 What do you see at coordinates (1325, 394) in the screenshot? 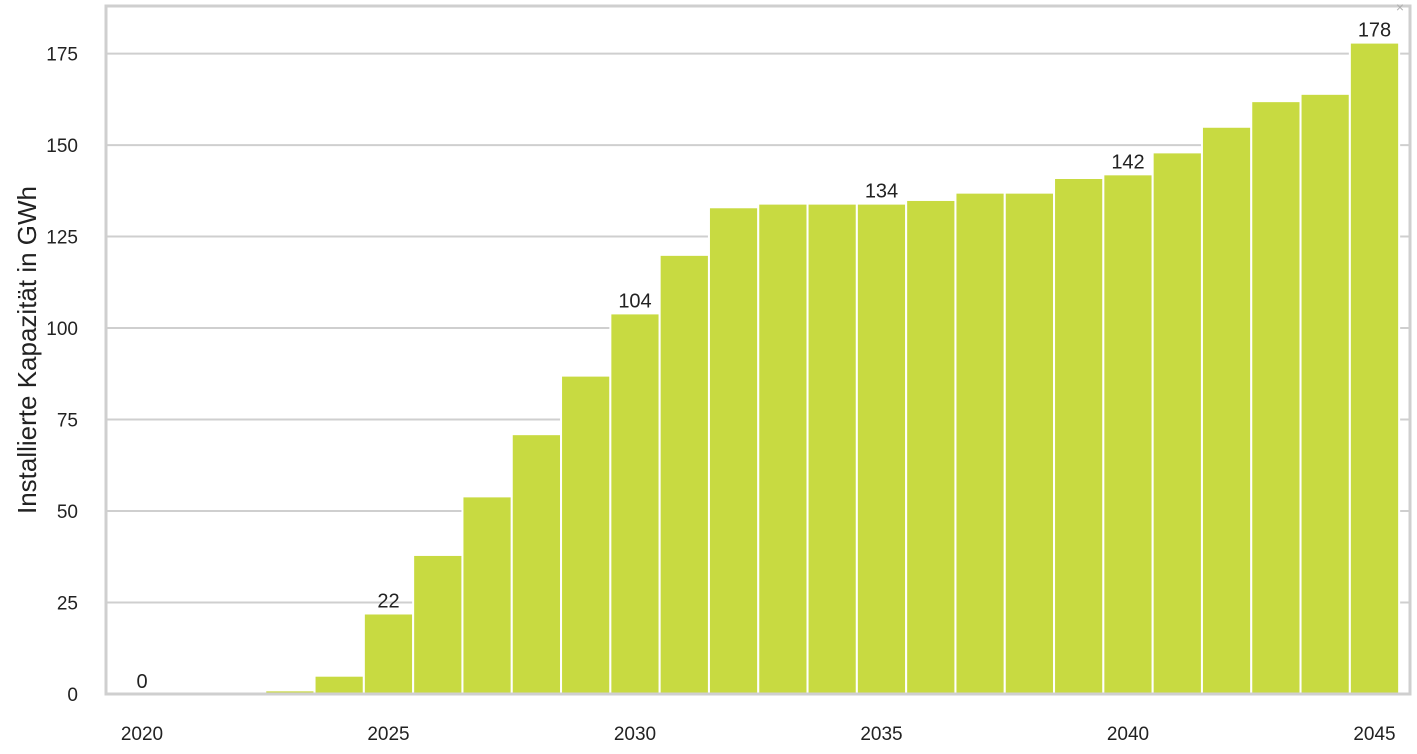
I see `bar-2044` at bounding box center [1325, 394].